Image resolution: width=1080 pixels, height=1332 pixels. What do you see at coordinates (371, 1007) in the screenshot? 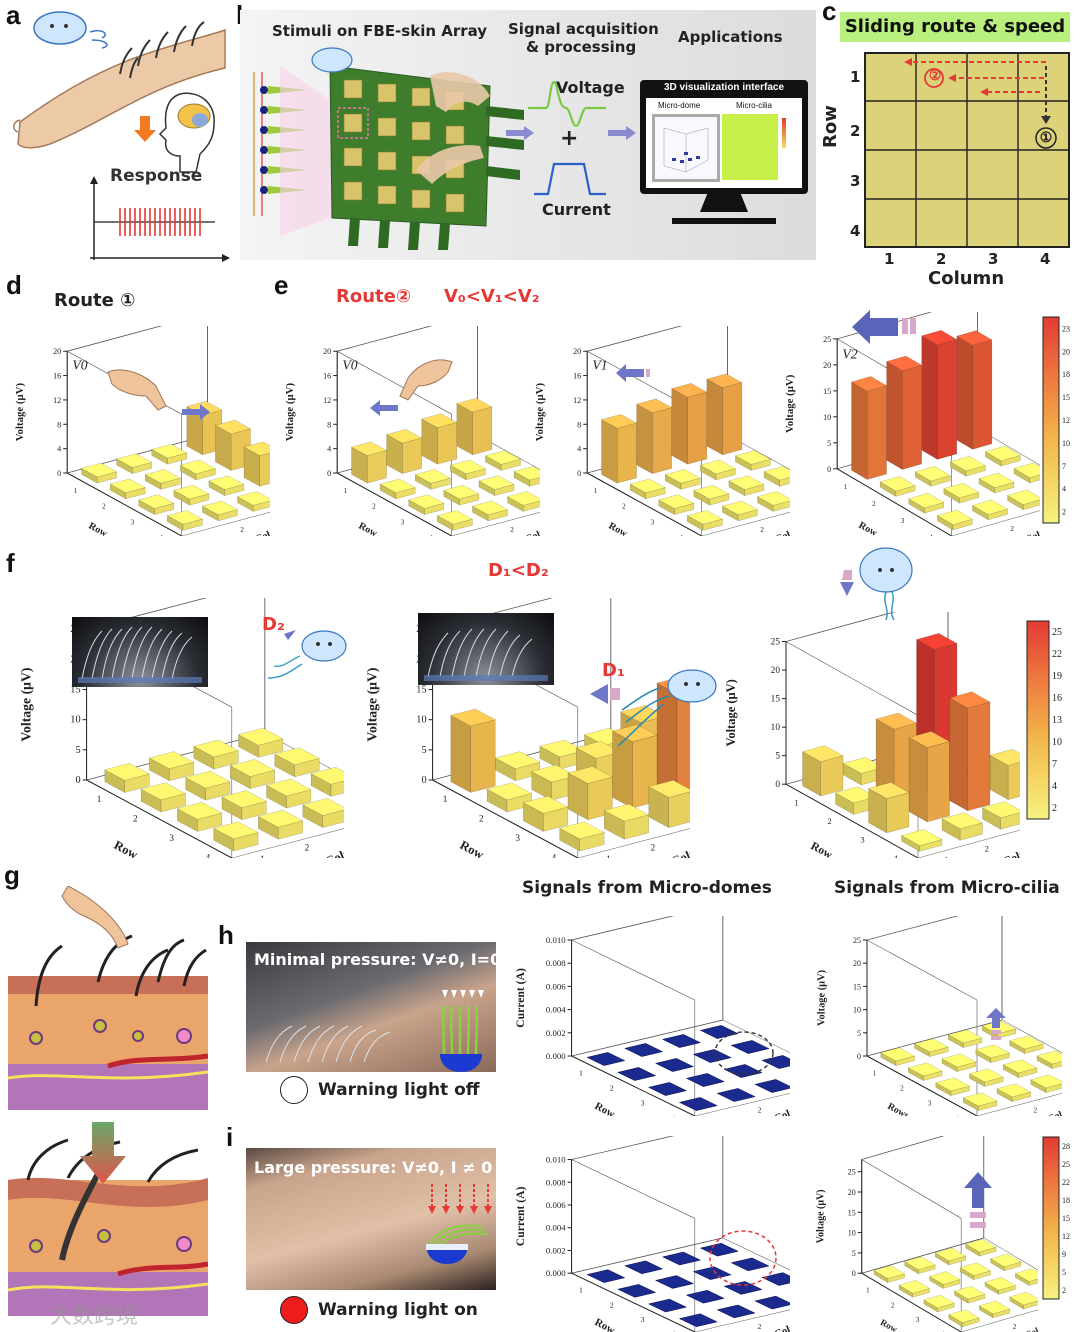
I see `minimal-pressure-photo` at bounding box center [371, 1007].